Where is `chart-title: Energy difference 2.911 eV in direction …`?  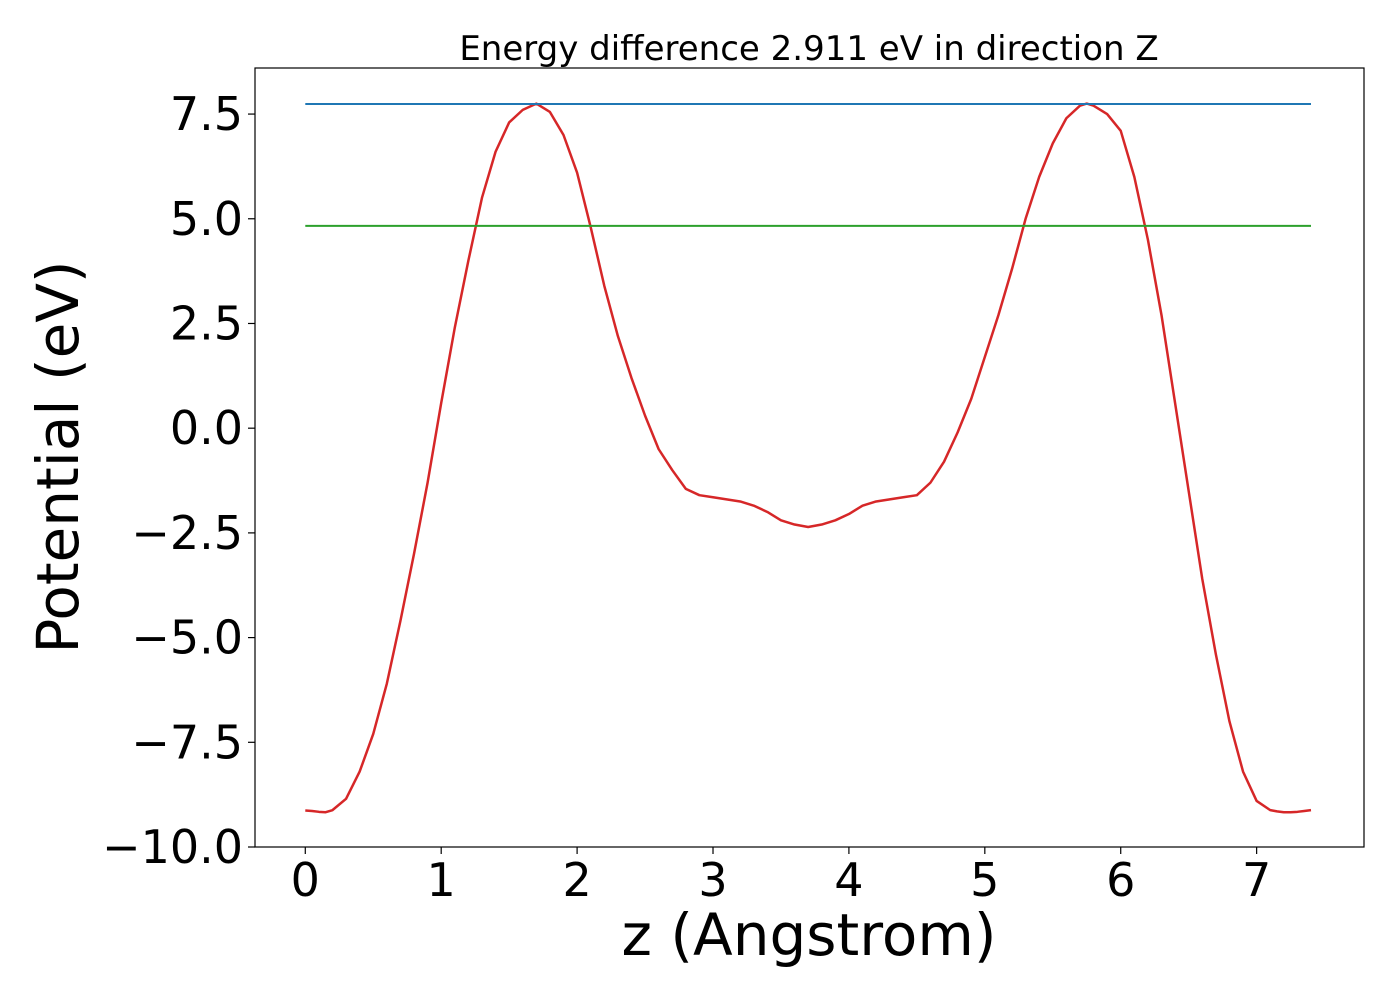 chart-title: Energy difference 2.911 eV in direction … is located at coordinates (808, 49).